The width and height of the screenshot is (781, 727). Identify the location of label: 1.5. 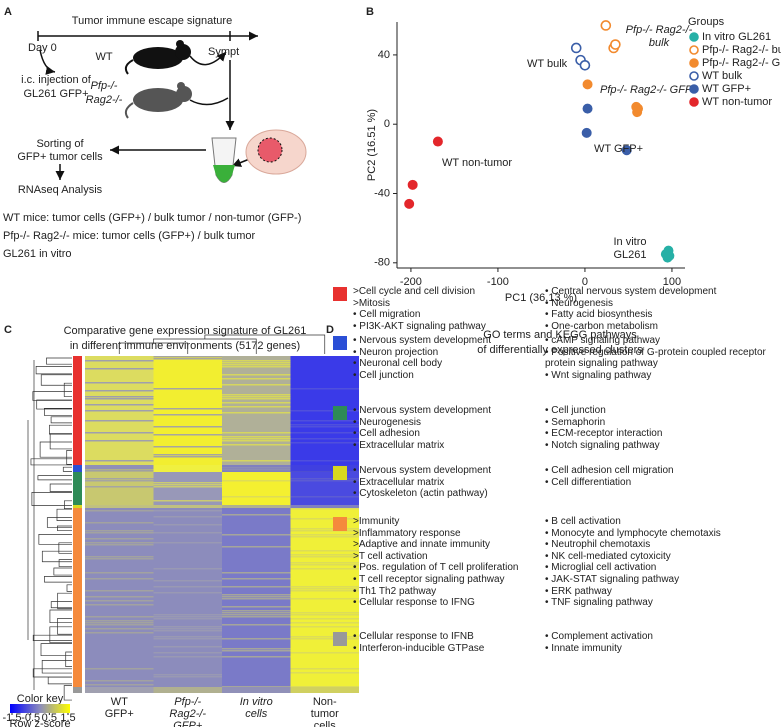
(67, 718).